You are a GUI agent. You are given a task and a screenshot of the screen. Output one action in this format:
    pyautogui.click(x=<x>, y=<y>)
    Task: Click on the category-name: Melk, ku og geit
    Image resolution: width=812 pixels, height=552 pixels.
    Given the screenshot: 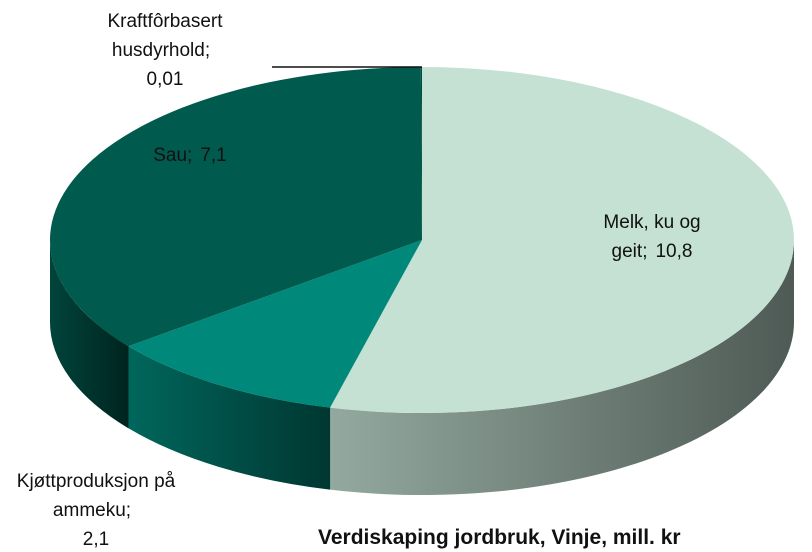 What is the action you would take?
    pyautogui.click(x=652, y=237)
    